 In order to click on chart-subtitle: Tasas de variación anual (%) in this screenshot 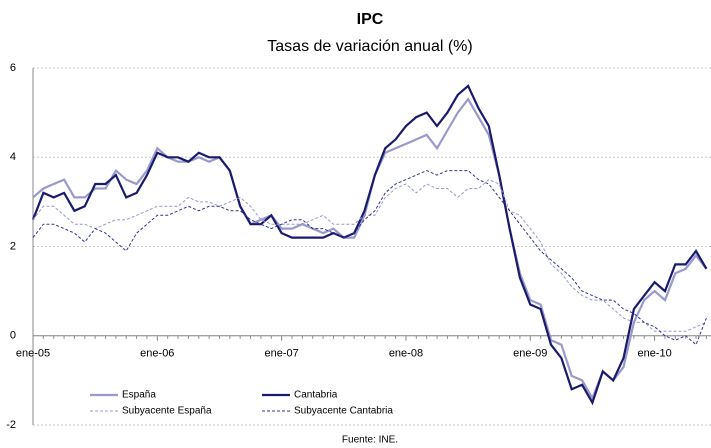, I will do `click(369, 46)`.